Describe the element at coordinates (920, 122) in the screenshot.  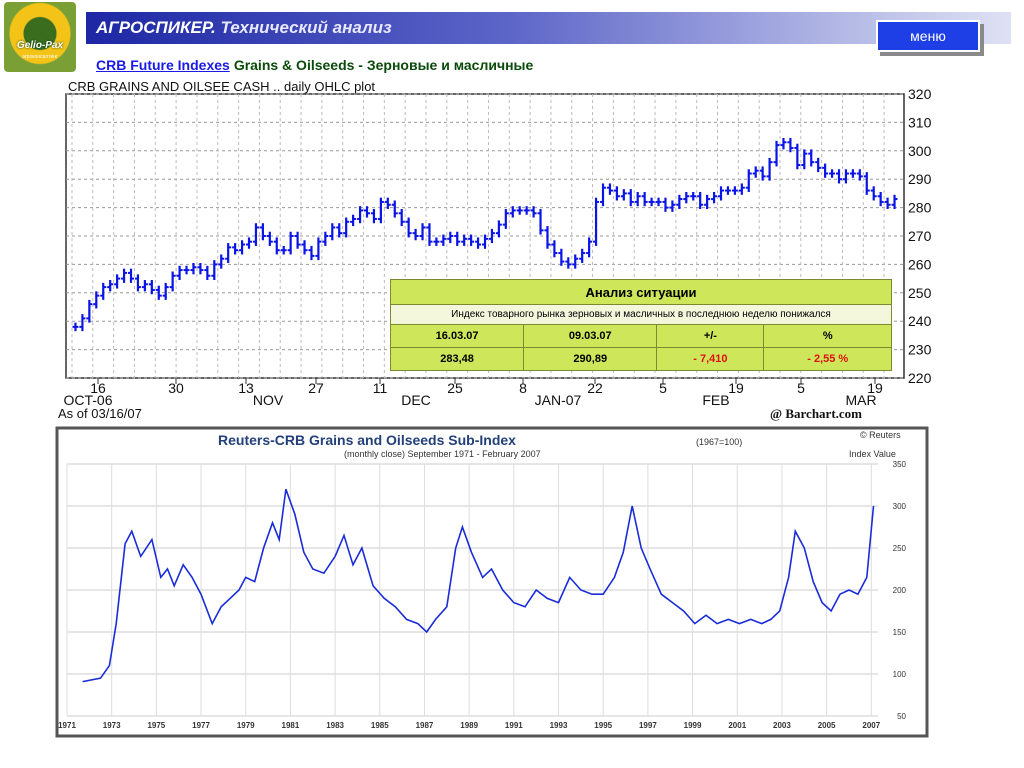
I see `y-tick-label: 310` at that location.